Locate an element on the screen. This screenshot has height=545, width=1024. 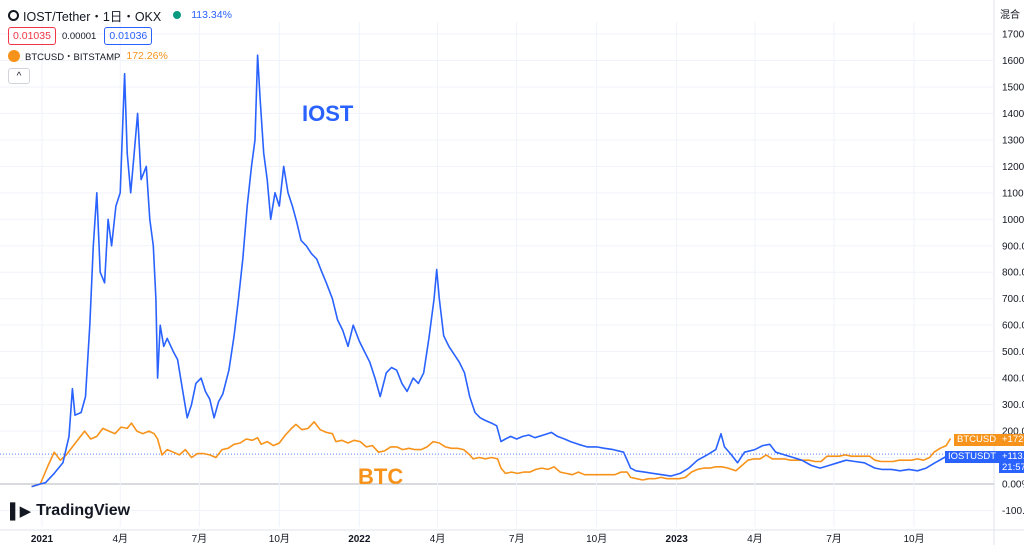
y-tick-label: 1600.00% is located at coordinates (1013, 61).